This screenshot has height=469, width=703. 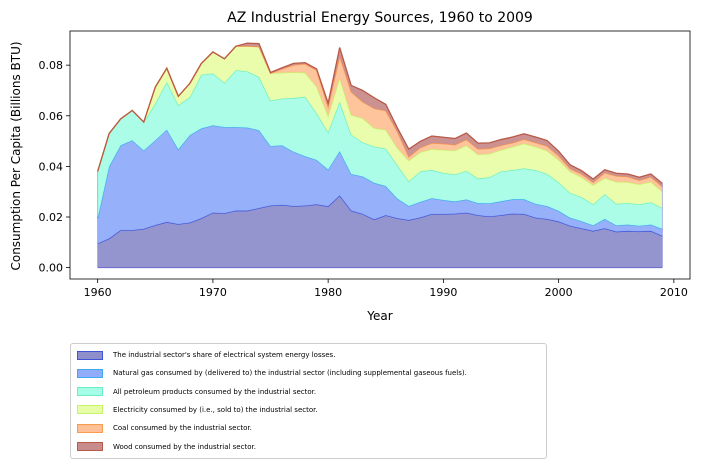 I want to click on legend-item: Wood consumed by the industrial sector., so click(x=166, y=447).